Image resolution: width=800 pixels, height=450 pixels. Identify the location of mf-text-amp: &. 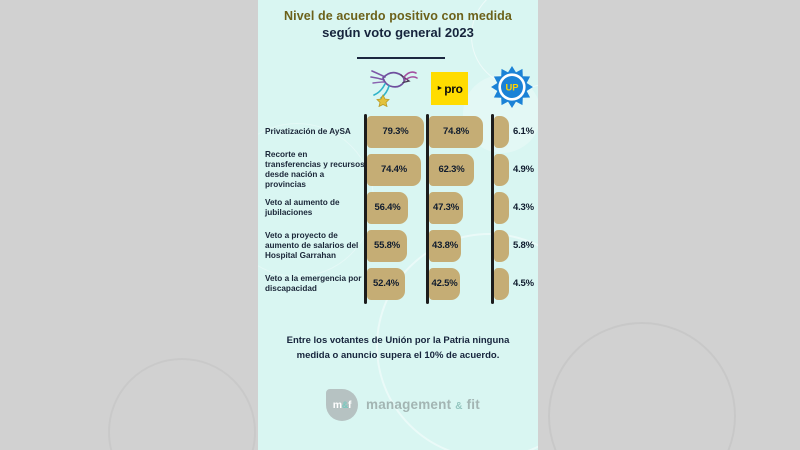
(459, 406).